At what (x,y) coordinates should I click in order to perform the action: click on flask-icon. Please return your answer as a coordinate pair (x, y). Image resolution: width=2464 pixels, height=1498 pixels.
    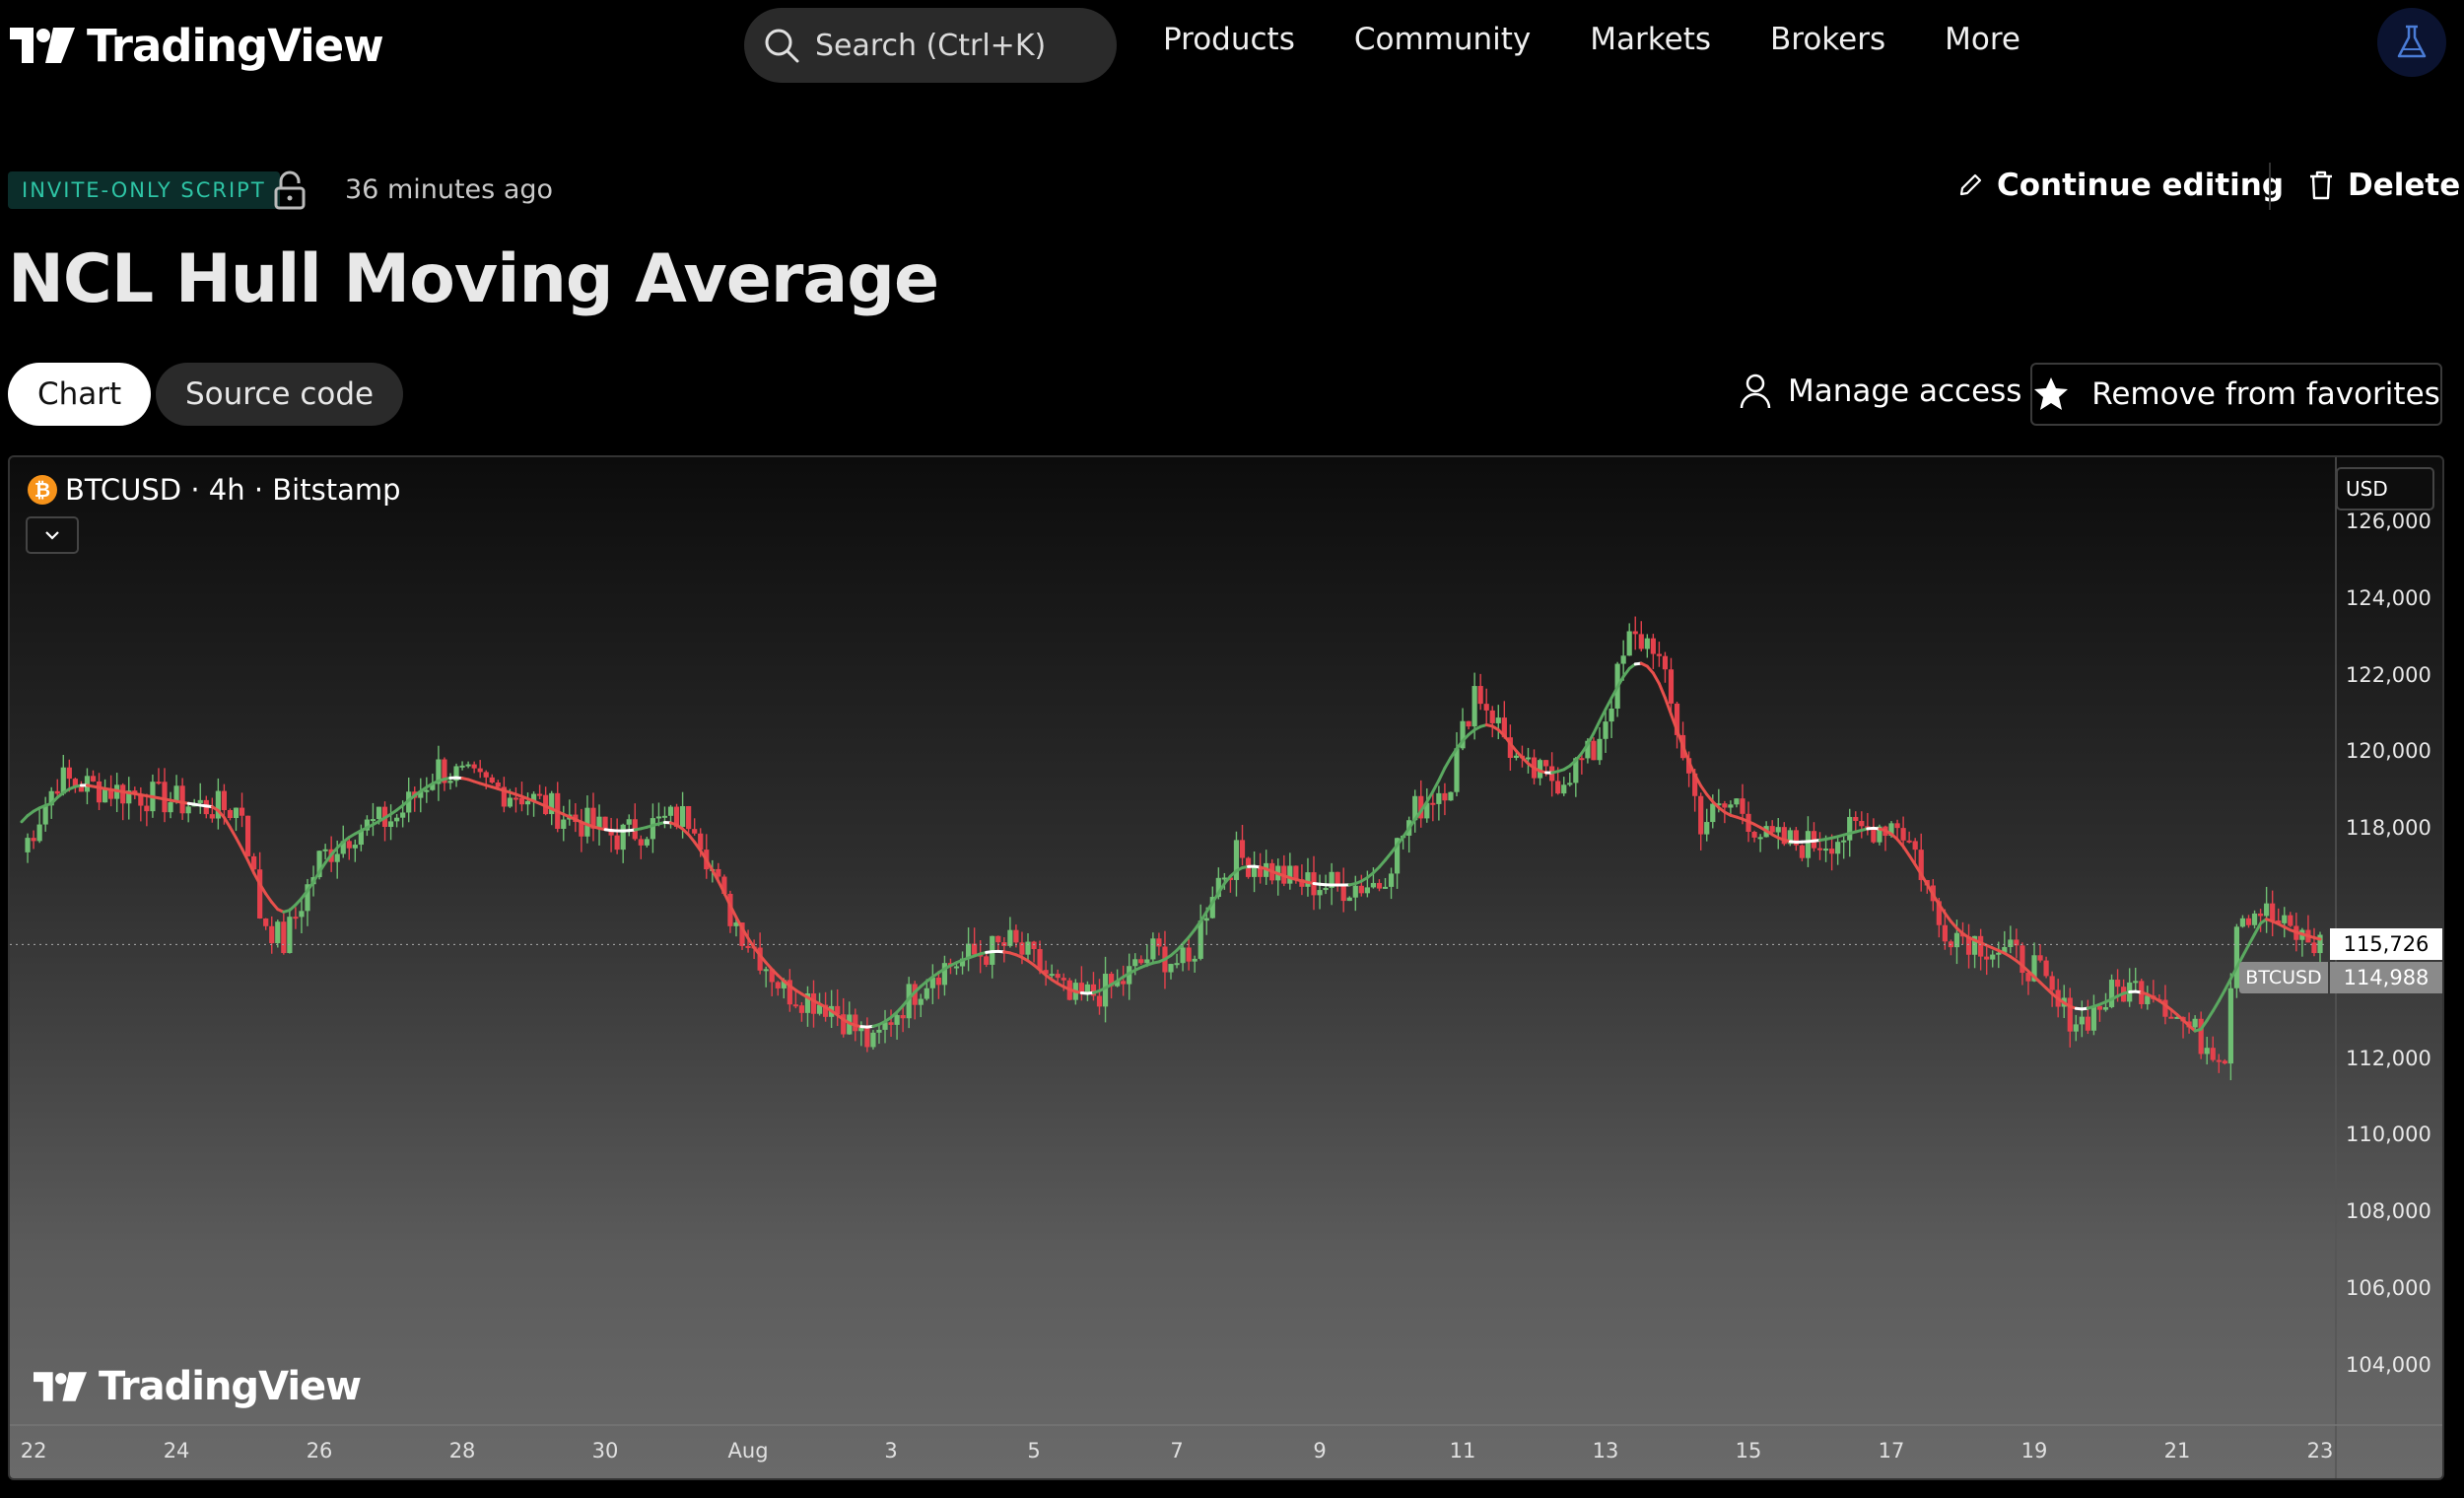
    Looking at the image, I should click on (2412, 41).